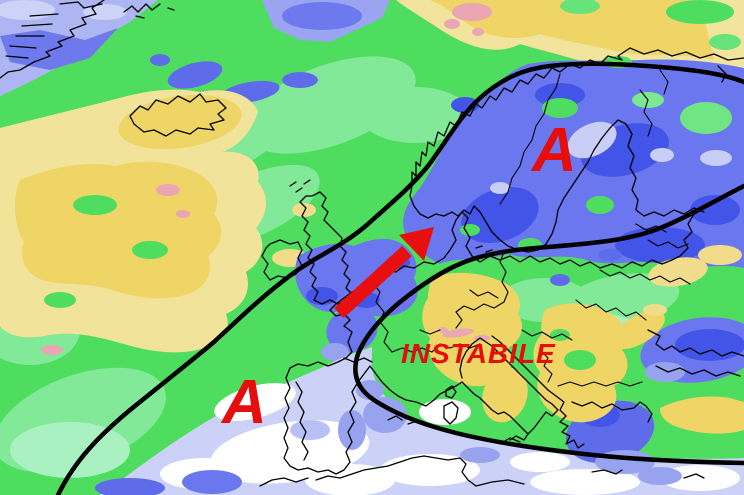  What do you see at coordinates (478, 353) in the screenshot?
I see `instability-label: INSTABILE` at bounding box center [478, 353].